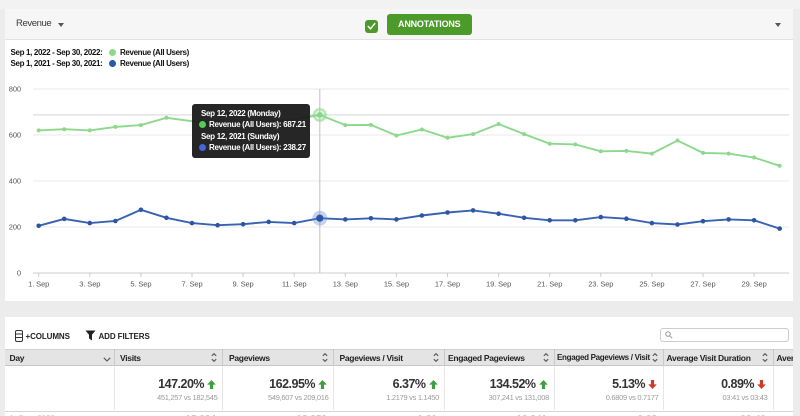  Describe the element at coordinates (396, 284) in the screenshot. I see `svg-text: 15. Sep` at that location.